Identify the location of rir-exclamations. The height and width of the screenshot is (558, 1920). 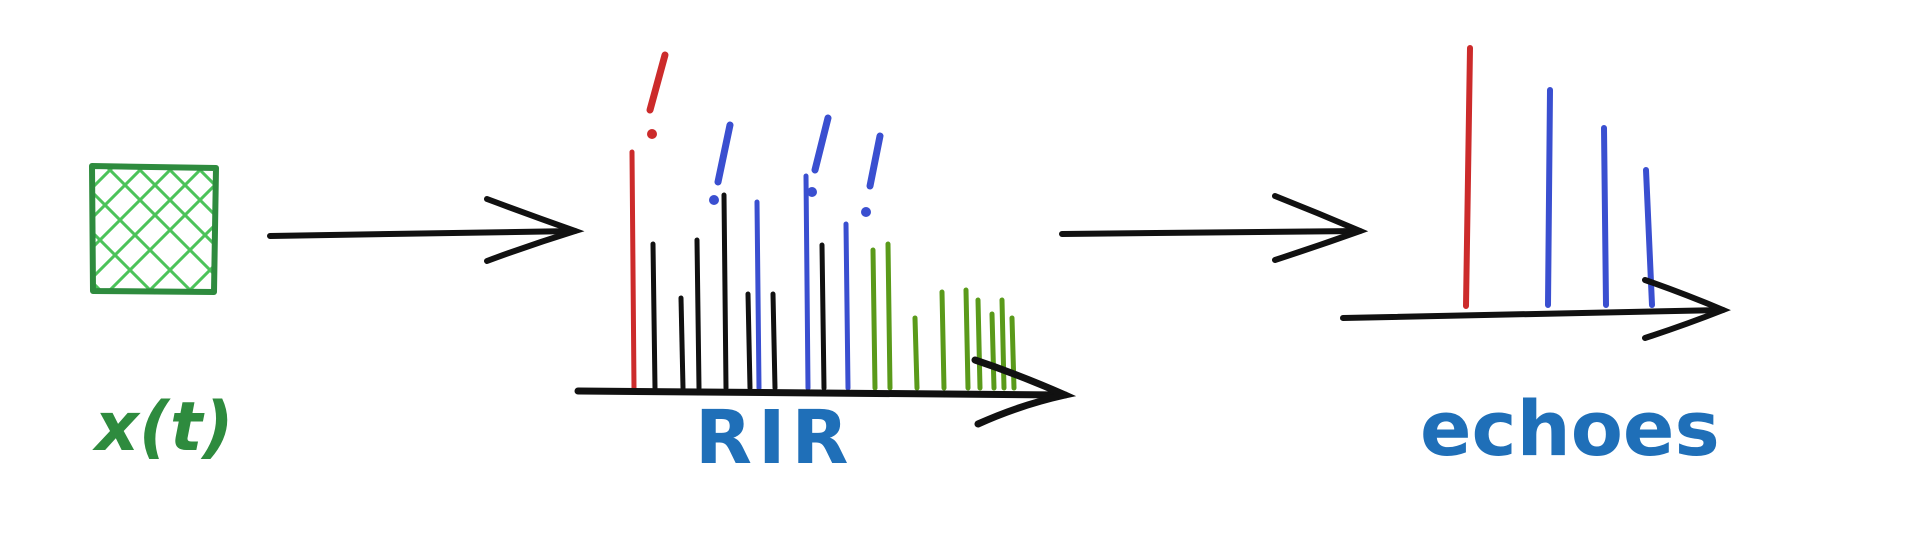
(765, 134).